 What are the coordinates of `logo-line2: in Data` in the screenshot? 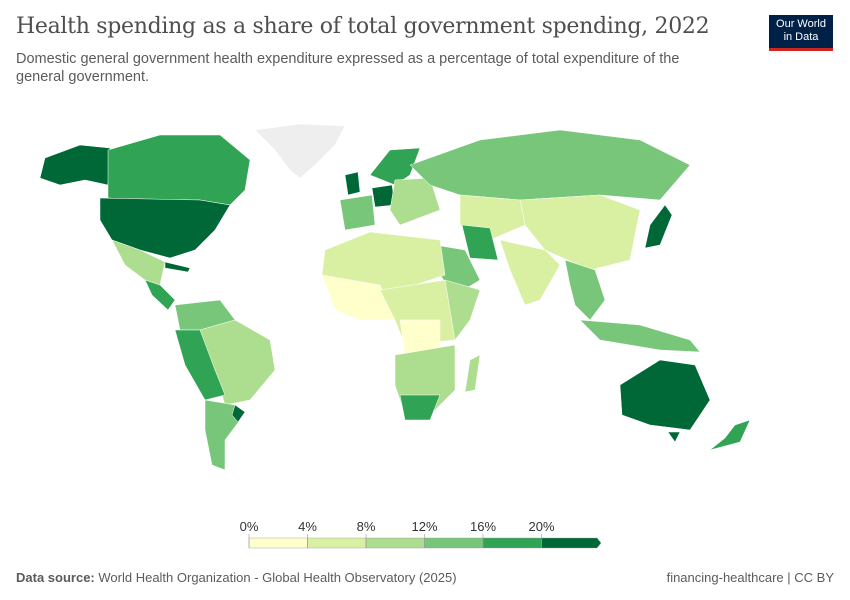 It's located at (801, 37).